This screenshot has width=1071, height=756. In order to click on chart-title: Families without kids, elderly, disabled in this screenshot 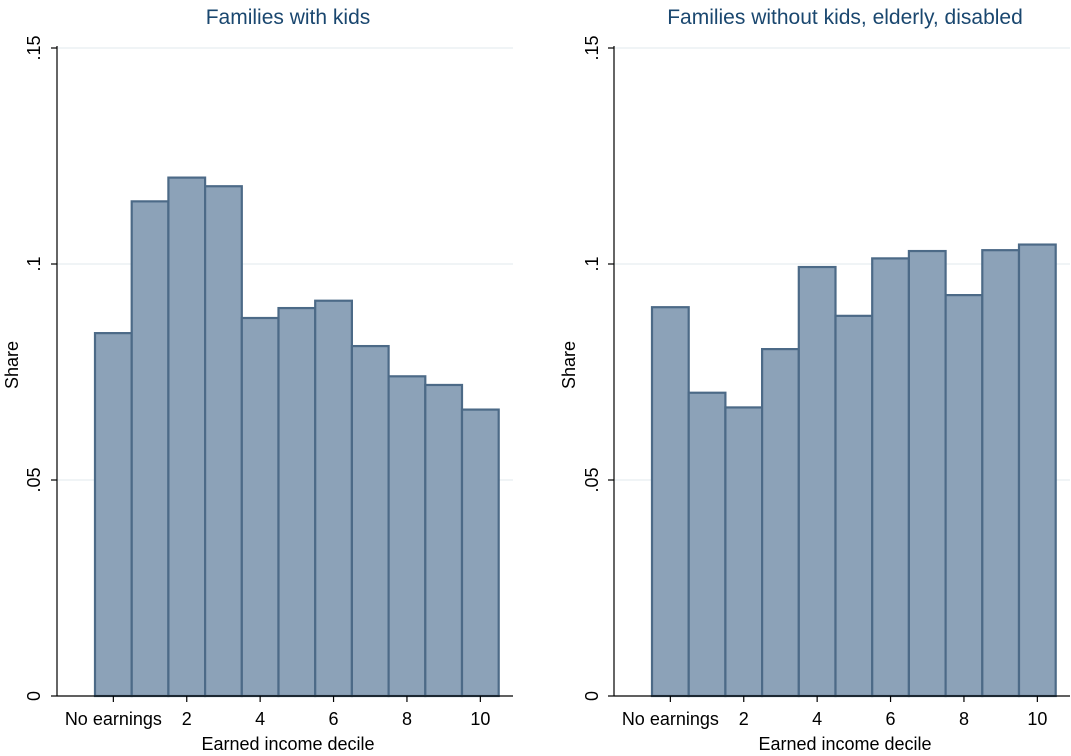, I will do `click(845, 17)`.